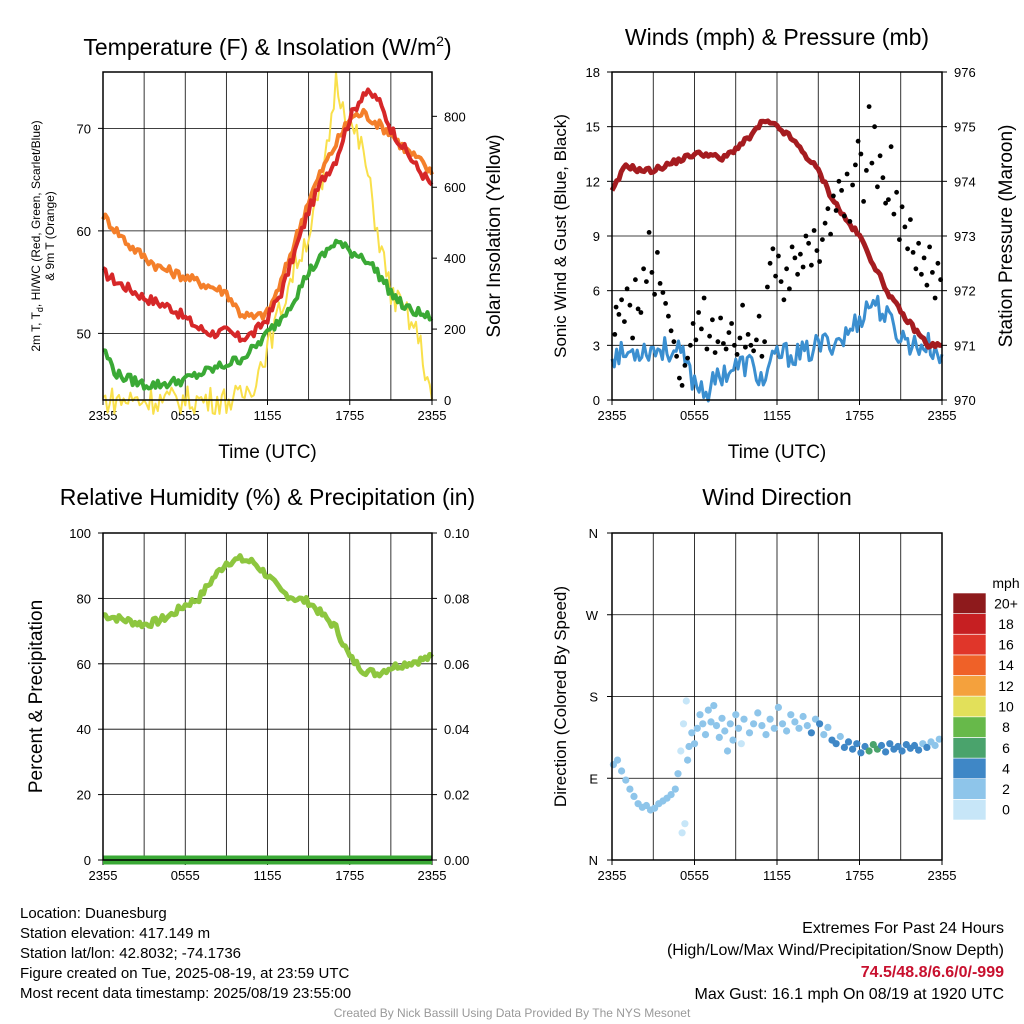  Describe the element at coordinates (1006, 727) in the screenshot. I see `colorbar-label: 8` at that location.